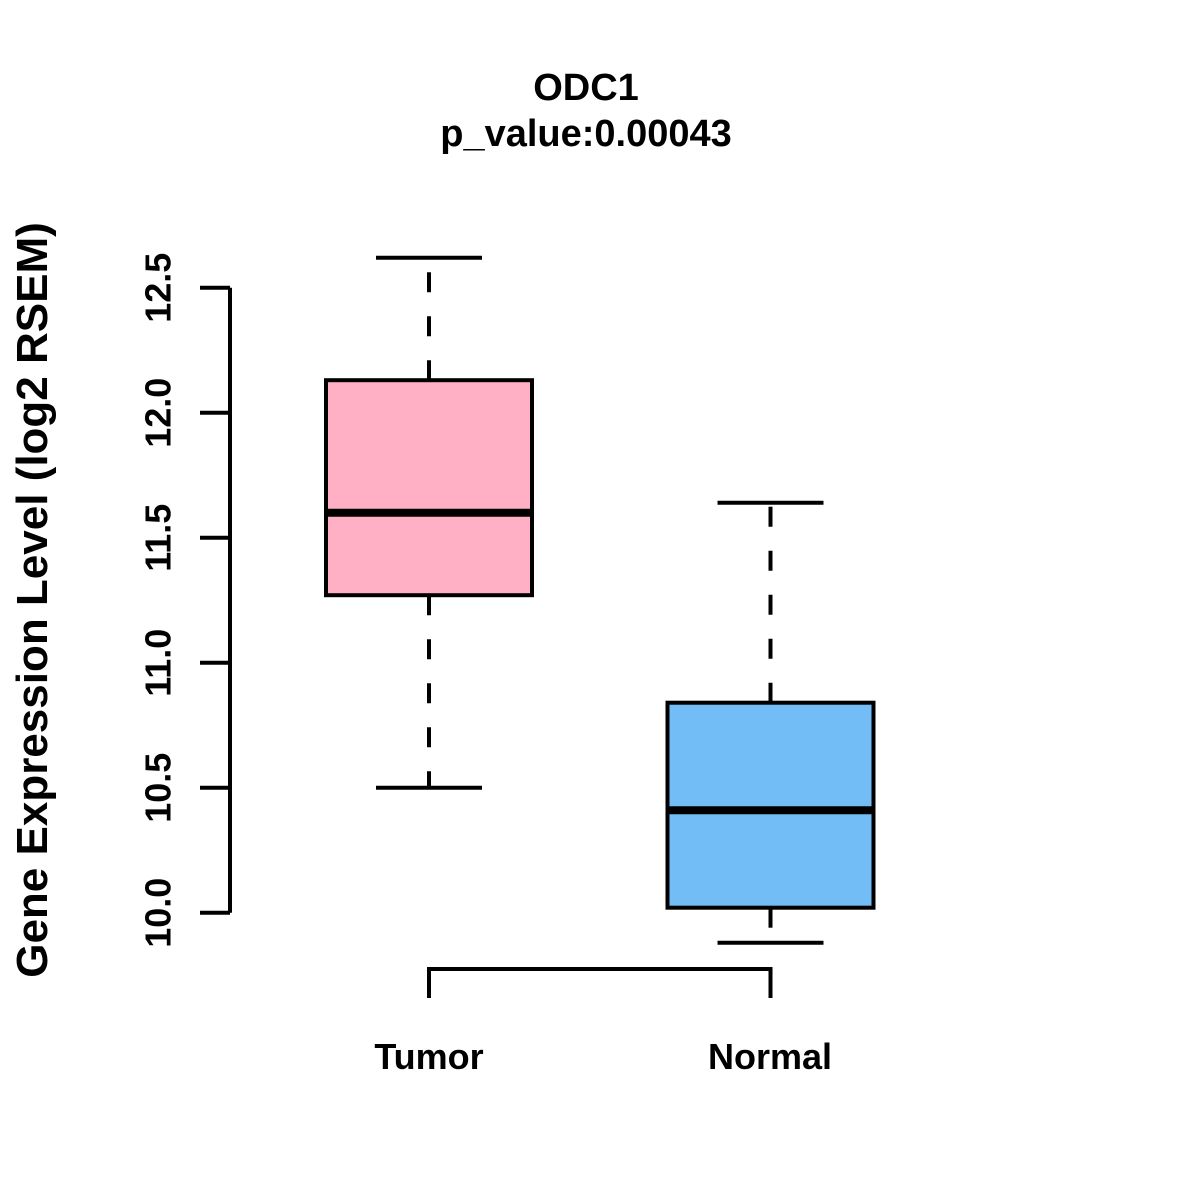 Image resolution: width=1200 pixels, height=1200 pixels. Describe the element at coordinates (158, 413) in the screenshot. I see `y-axis-tick-label: 12.0` at that location.